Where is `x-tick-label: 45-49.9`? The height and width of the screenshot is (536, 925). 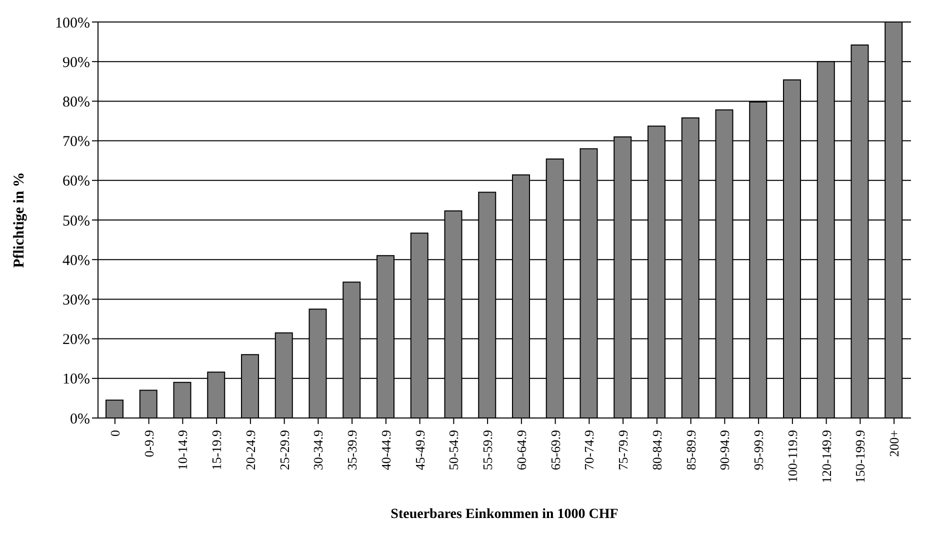
x-tick-label: 45-49.9 is located at coordinates (420, 450).